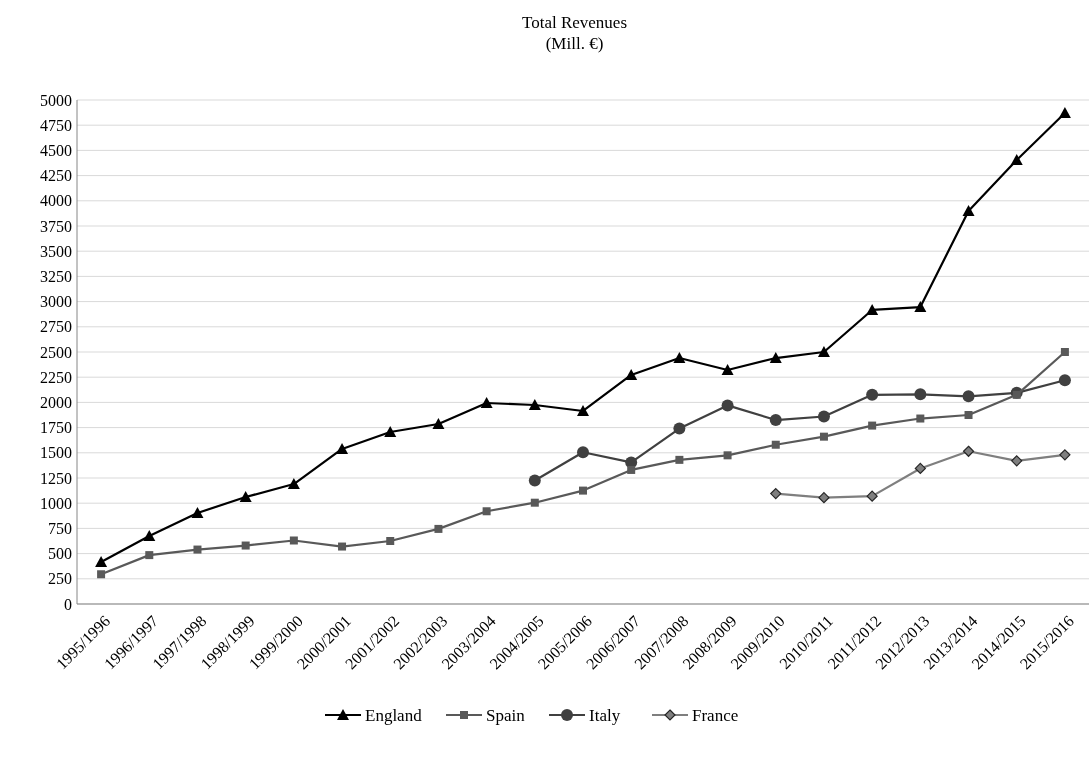 This screenshot has height=758, width=1089. Describe the element at coordinates (60, 528) in the screenshot. I see `y-tick-label: 750` at that location.